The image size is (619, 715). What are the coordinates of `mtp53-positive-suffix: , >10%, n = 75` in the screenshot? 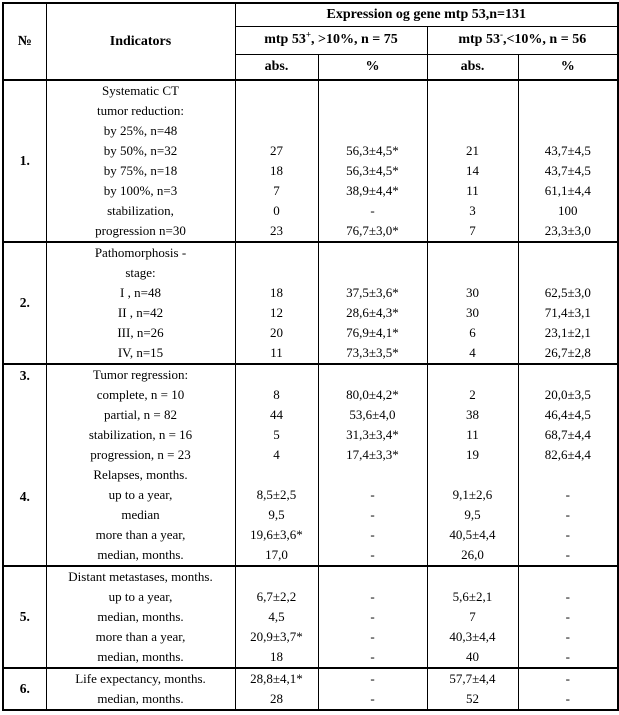 It's located at (354, 39).